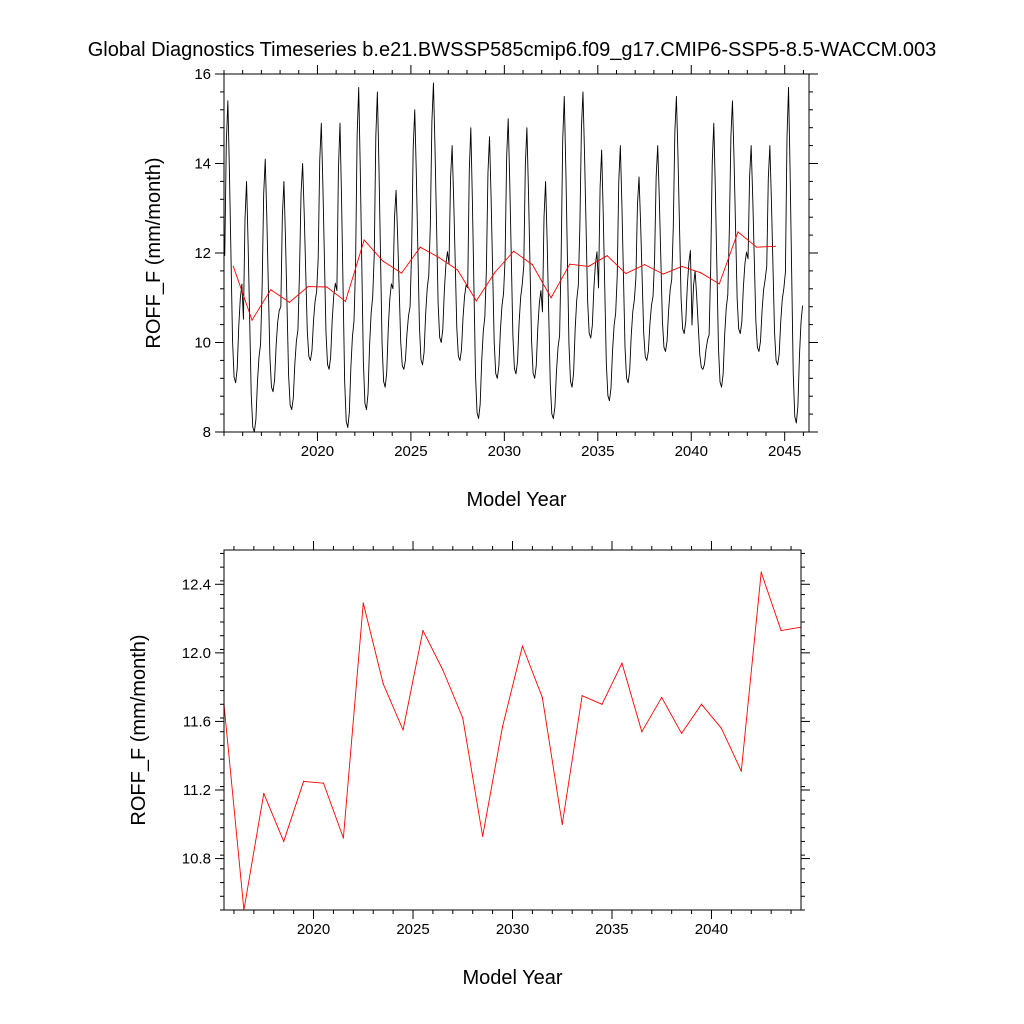 This screenshot has width=1024, height=1024. Describe the element at coordinates (202, 253) in the screenshot. I see `y-tick-label: 12` at that location.